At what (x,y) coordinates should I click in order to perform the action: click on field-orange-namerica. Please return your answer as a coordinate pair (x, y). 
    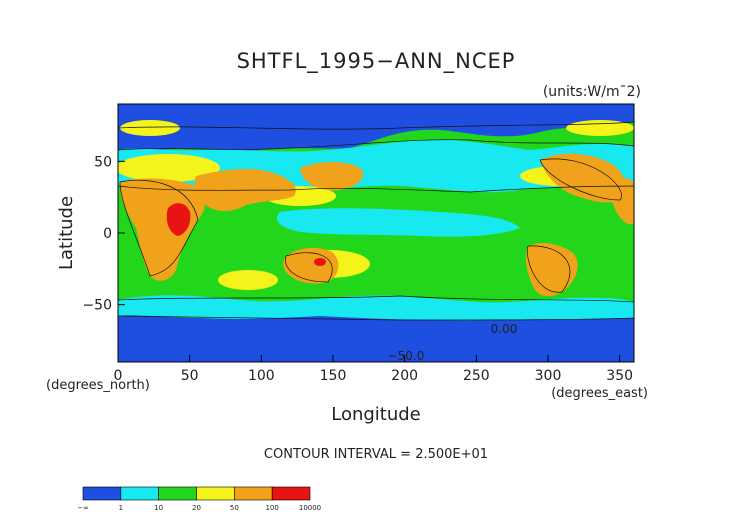
    Looking at the image, I should click on (583, 178).